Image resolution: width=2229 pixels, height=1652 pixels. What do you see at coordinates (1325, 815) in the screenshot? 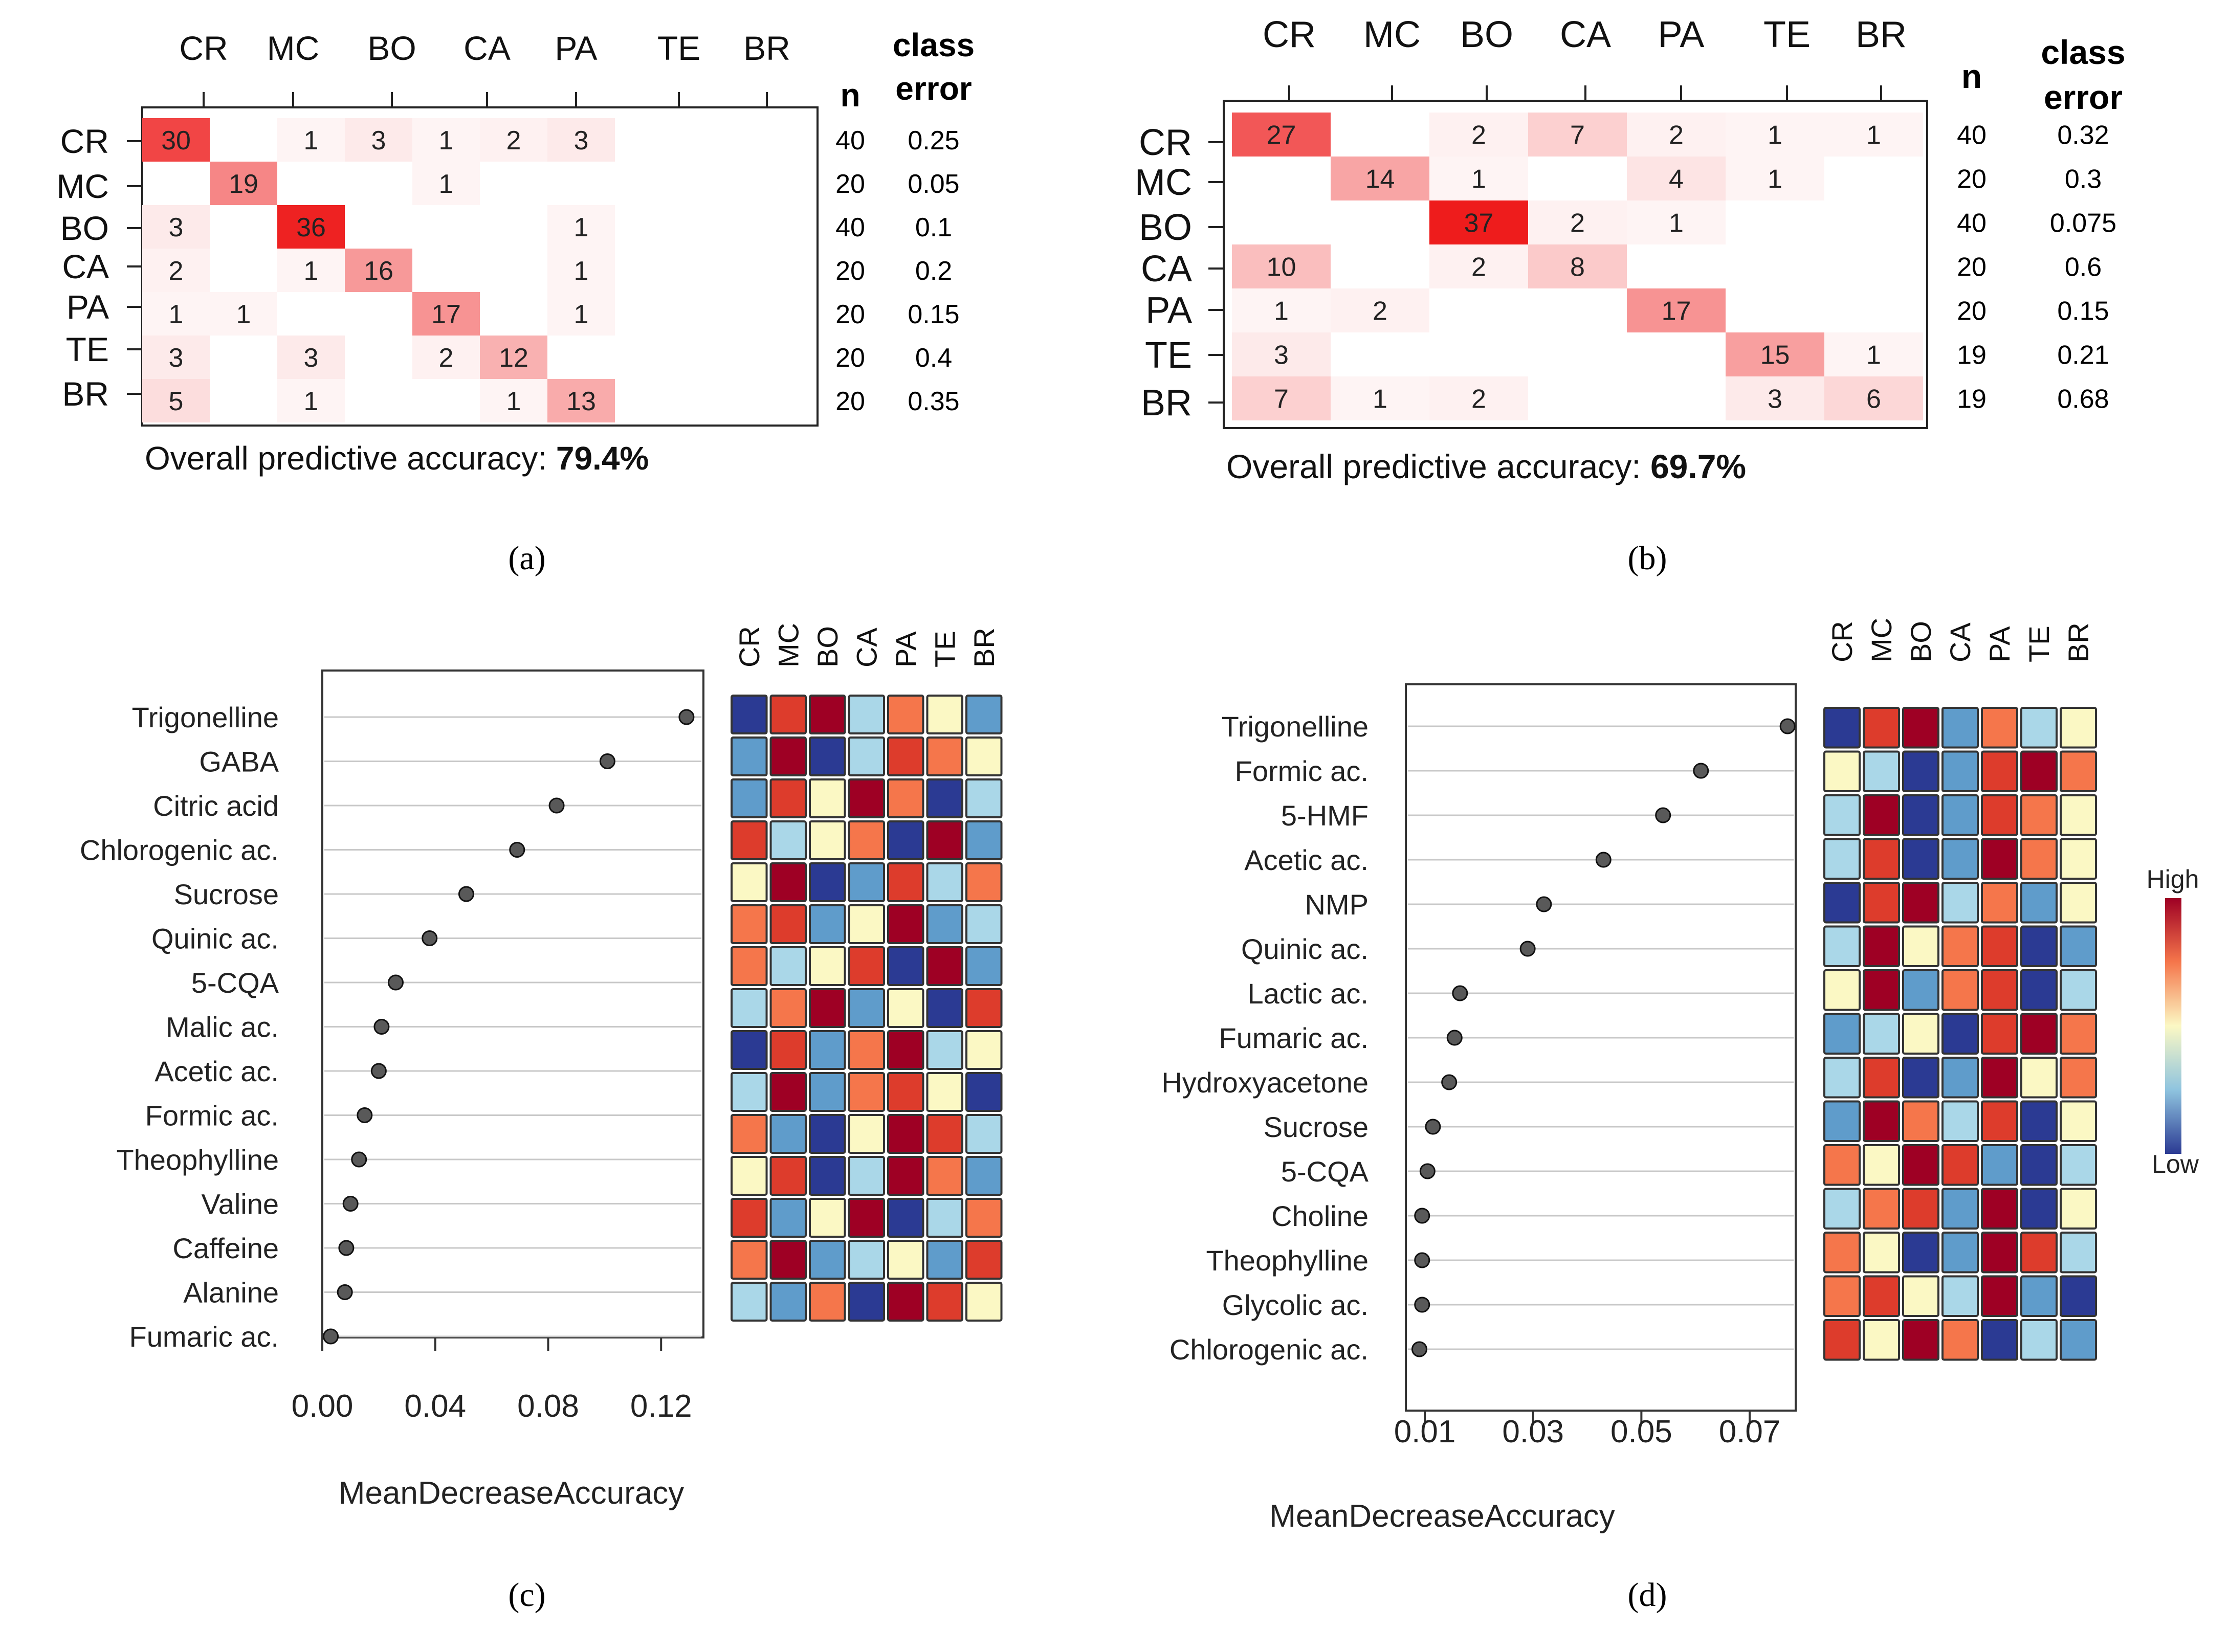
I see `imp-d-feature-label: 5-HMF` at bounding box center [1325, 815].